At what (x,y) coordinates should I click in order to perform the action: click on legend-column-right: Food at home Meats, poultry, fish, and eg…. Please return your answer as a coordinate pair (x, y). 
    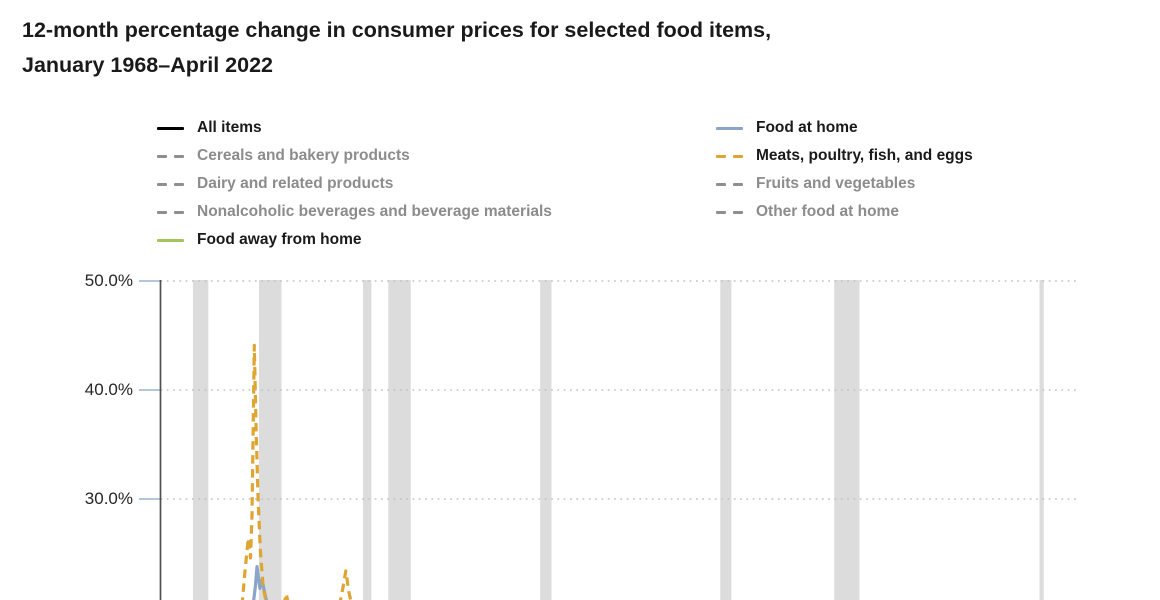
    Looking at the image, I should click on (844, 170).